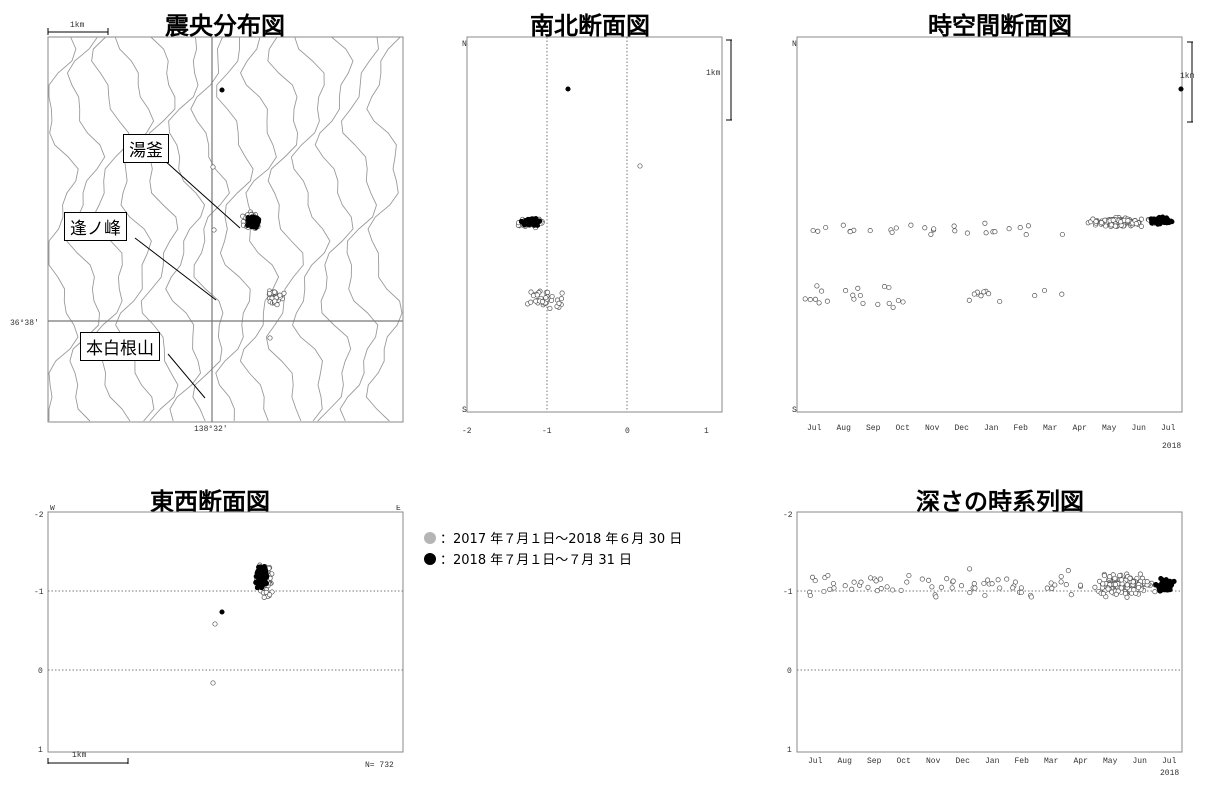  I want to click on ew-tick--2: -2, so click(39, 515).